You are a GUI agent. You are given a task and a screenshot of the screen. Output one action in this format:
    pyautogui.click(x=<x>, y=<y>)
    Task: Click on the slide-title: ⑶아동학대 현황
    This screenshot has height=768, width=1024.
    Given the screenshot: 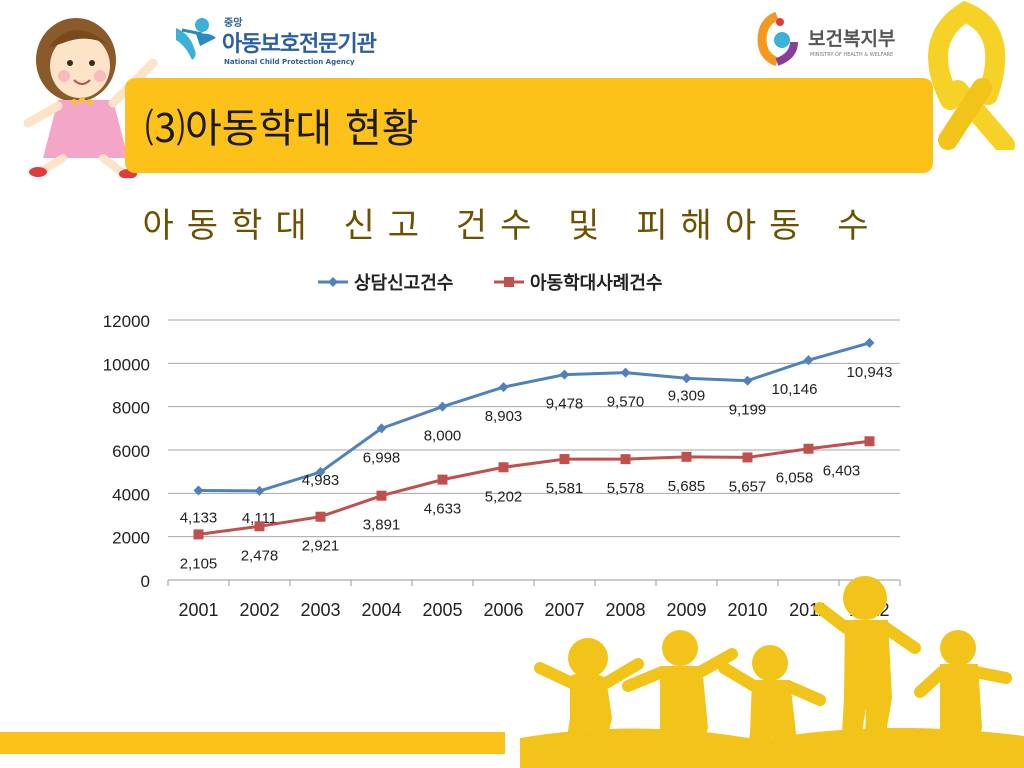 What is the action you would take?
    pyautogui.click(x=282, y=129)
    